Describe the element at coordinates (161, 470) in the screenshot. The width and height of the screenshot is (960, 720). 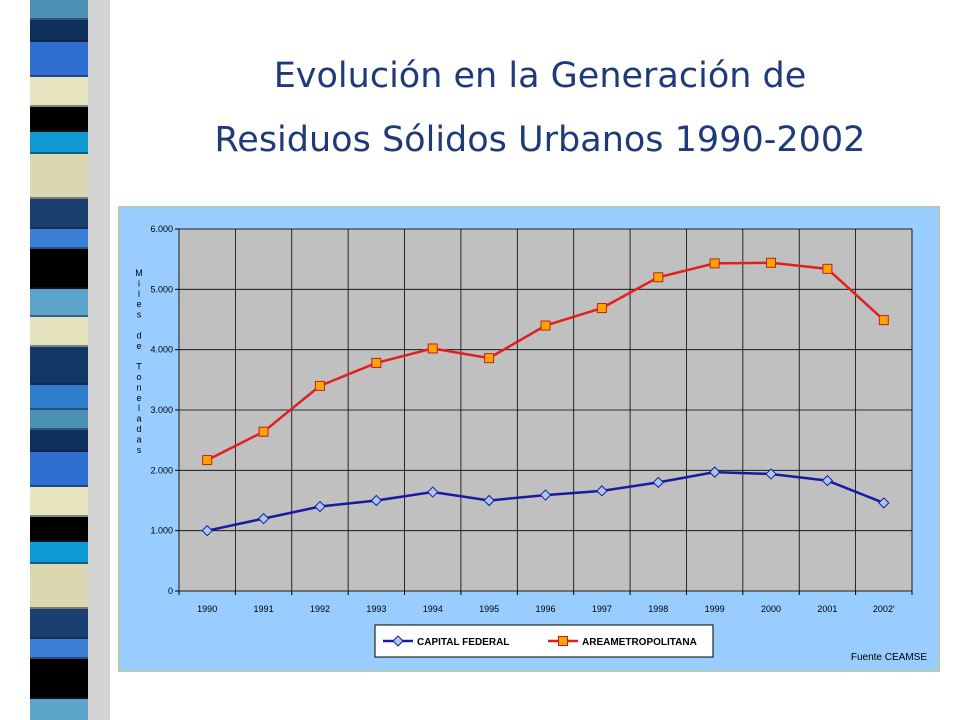
I see `y-tick-label: 2.000` at that location.